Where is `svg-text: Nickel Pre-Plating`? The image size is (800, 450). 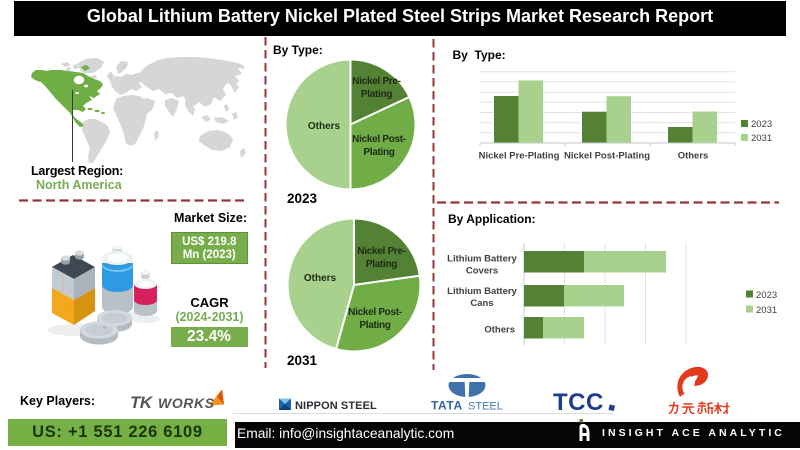 svg-text: Nickel Pre-Plating is located at coordinates (519, 156).